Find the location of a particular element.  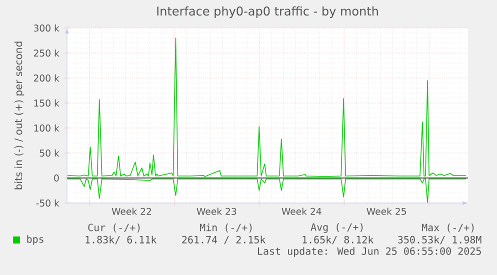

text: Cur (-/+) is located at coordinates (114, 228).